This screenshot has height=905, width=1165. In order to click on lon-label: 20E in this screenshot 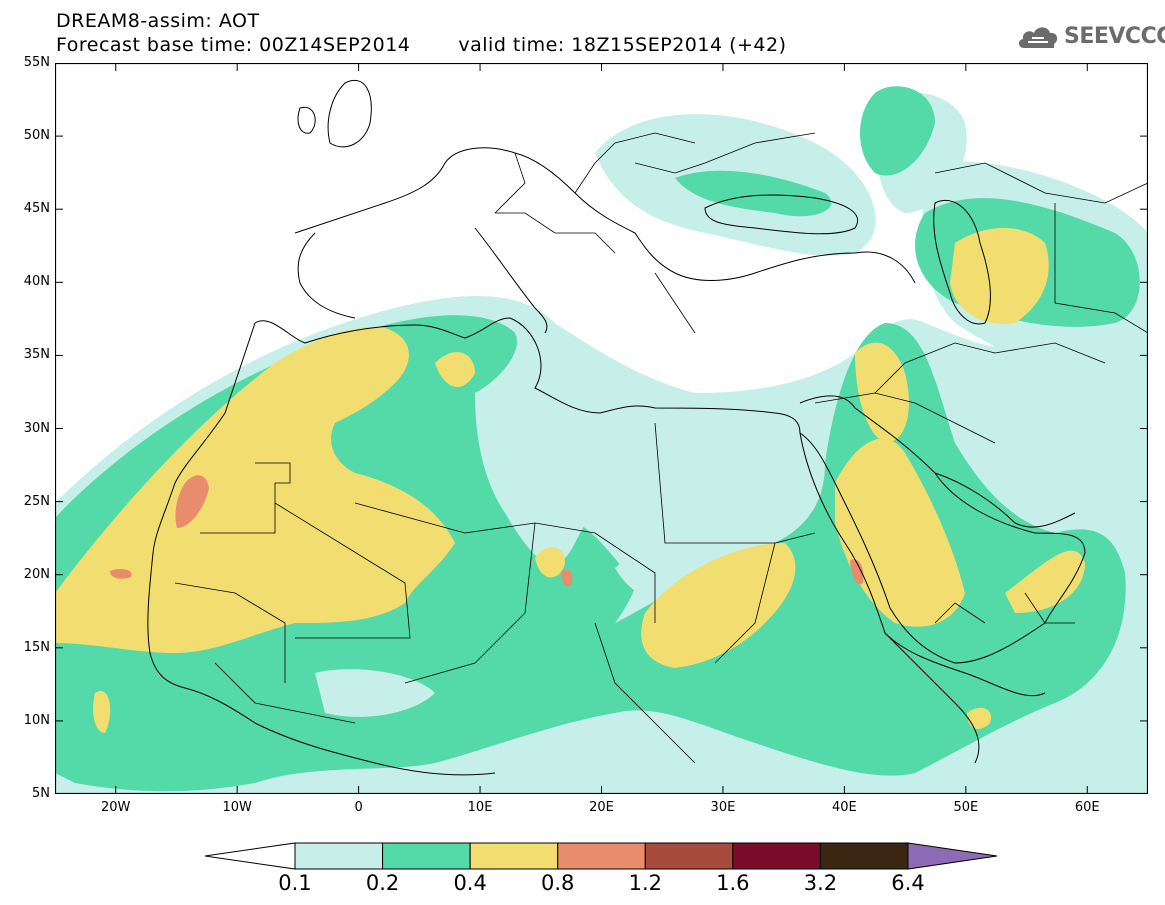, I will do `click(601, 807)`.